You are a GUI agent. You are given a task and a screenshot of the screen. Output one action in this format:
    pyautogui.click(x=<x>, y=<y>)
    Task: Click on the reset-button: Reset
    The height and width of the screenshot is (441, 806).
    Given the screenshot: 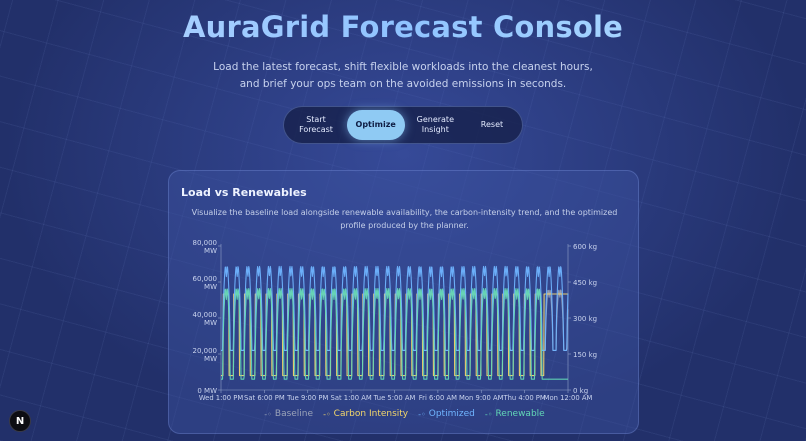 What is the action you would take?
    pyautogui.click(x=492, y=125)
    